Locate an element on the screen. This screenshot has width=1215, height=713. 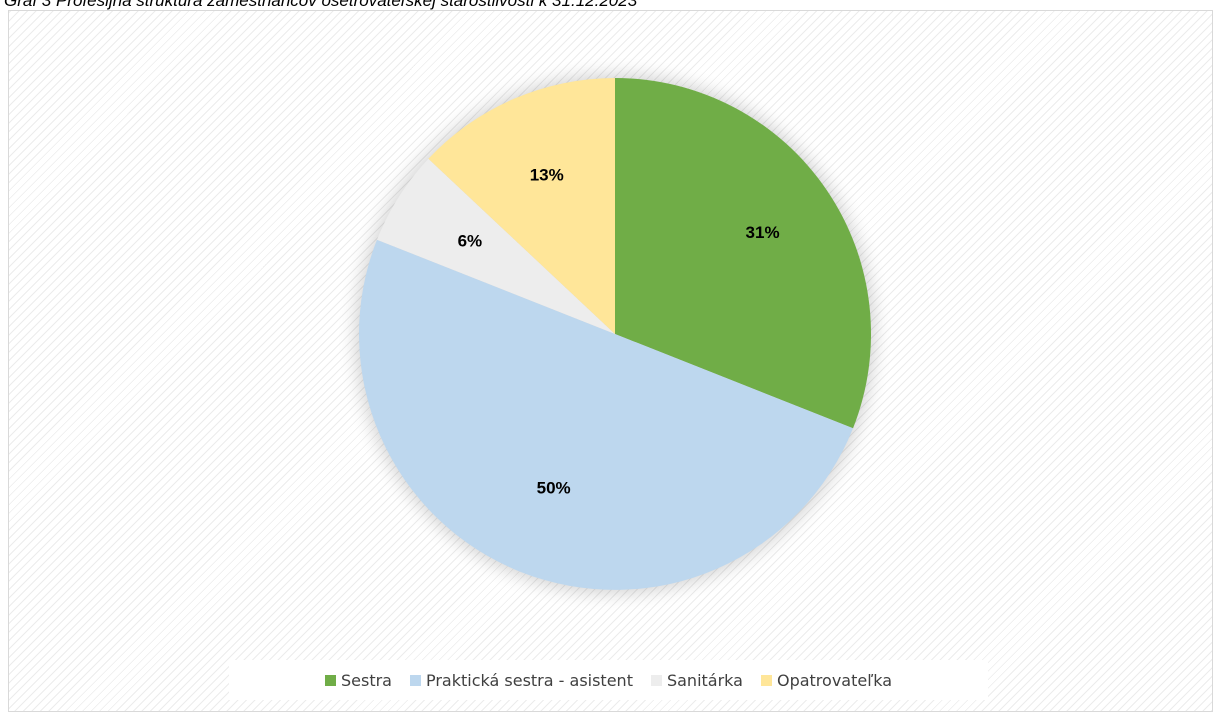
pie-slice-sanitárka is located at coordinates (495, 246).